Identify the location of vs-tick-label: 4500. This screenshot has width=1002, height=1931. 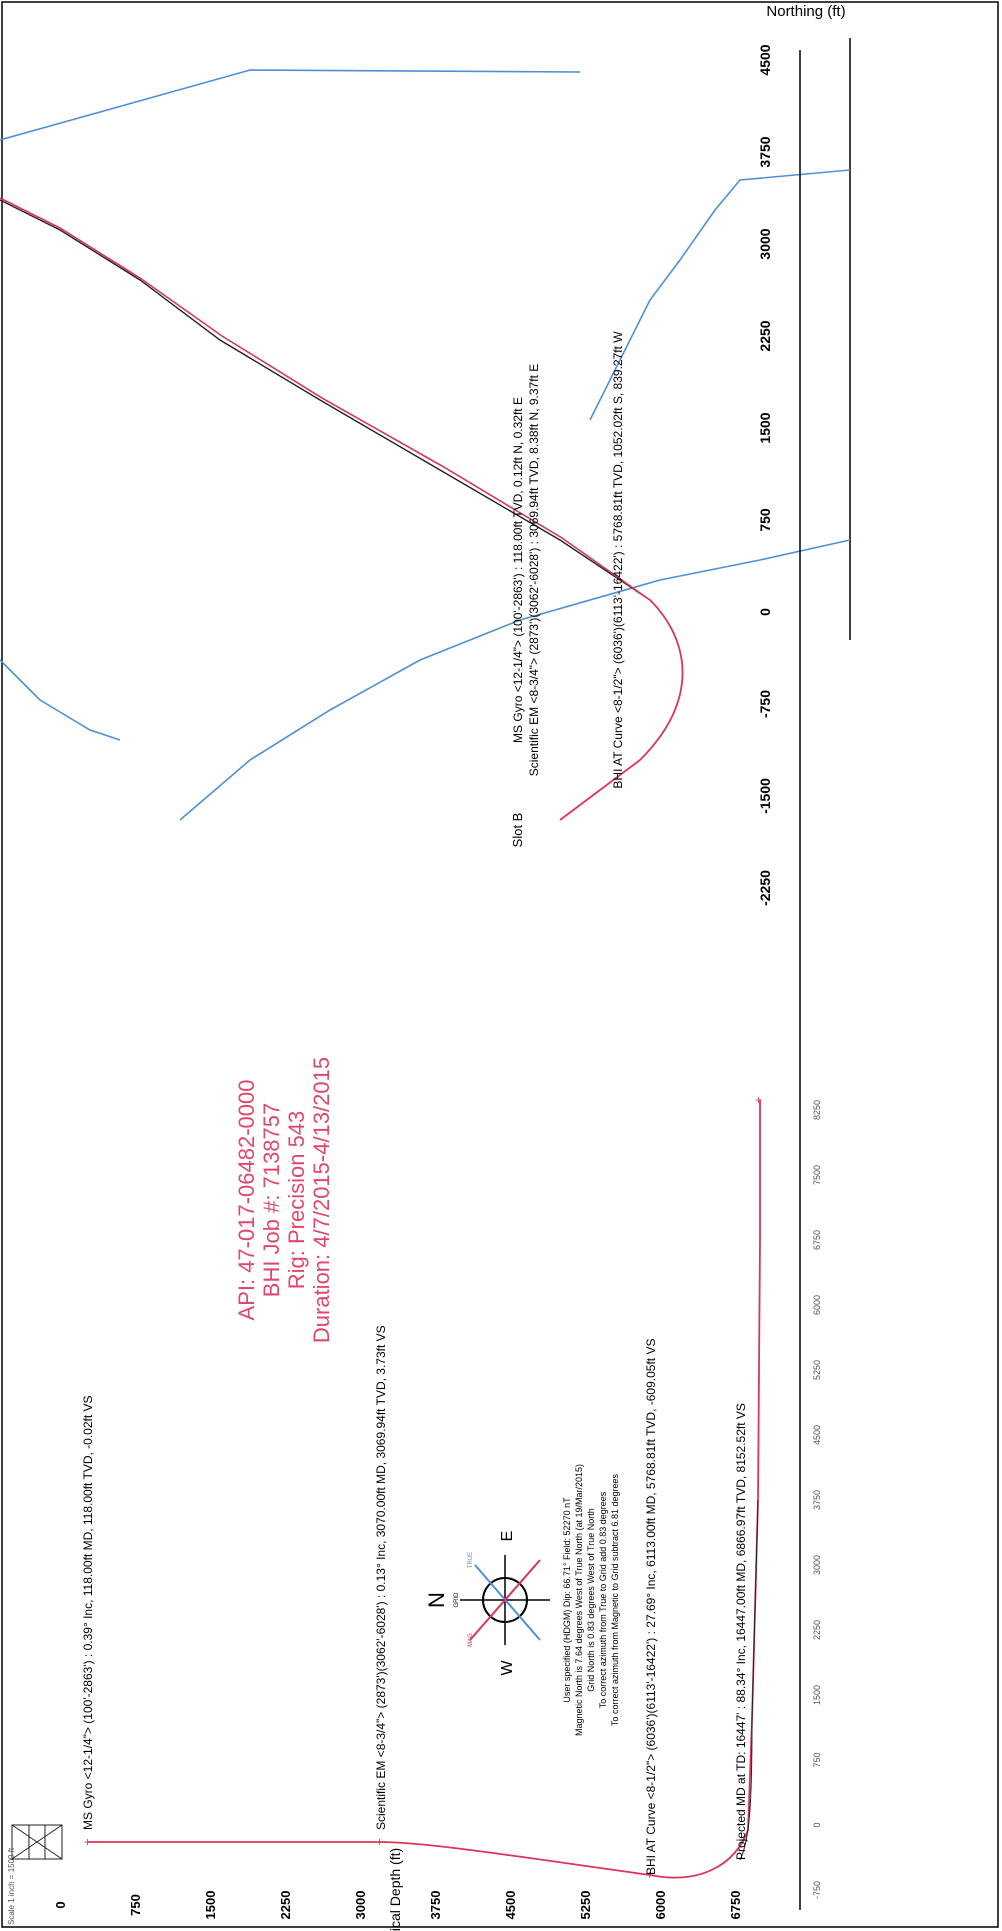
(817, 1435).